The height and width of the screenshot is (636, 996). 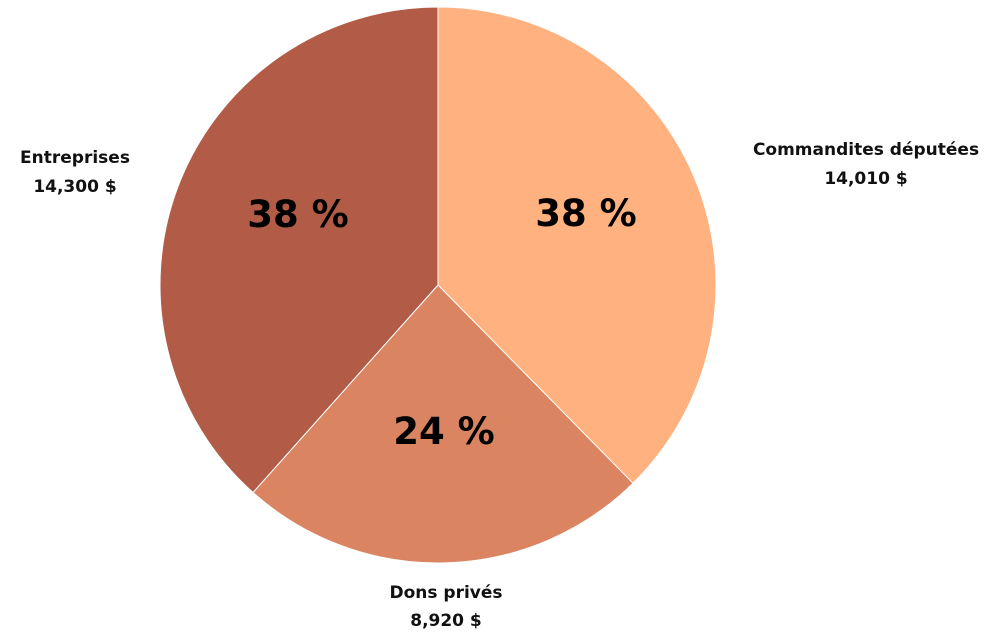 I want to click on category-amount-commandites-deputees: 14,010 $, so click(x=865, y=179).